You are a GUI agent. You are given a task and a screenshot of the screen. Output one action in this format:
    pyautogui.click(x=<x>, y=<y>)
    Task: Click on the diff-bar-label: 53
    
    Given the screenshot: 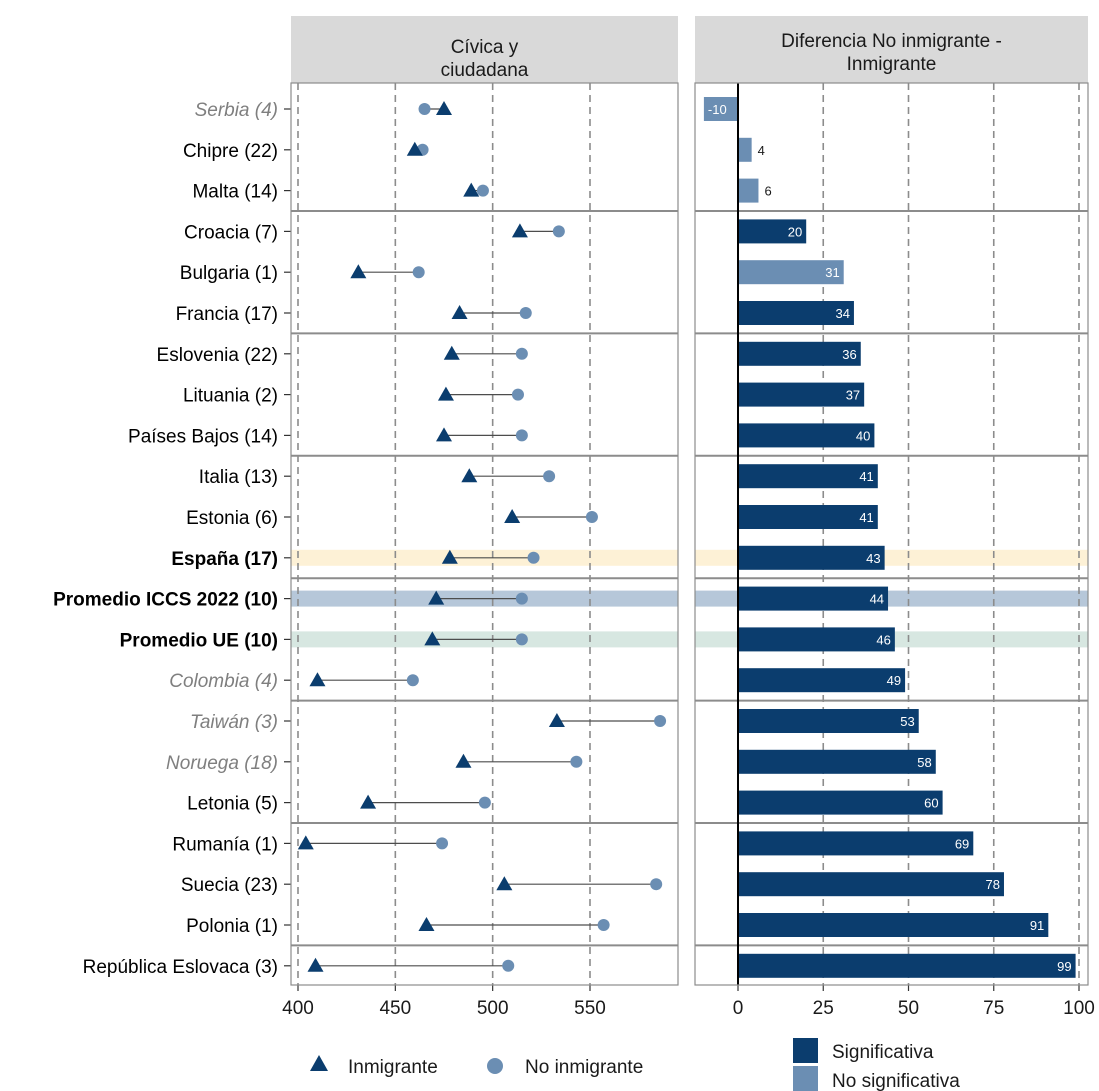 What is the action you would take?
    pyautogui.click(x=907, y=721)
    